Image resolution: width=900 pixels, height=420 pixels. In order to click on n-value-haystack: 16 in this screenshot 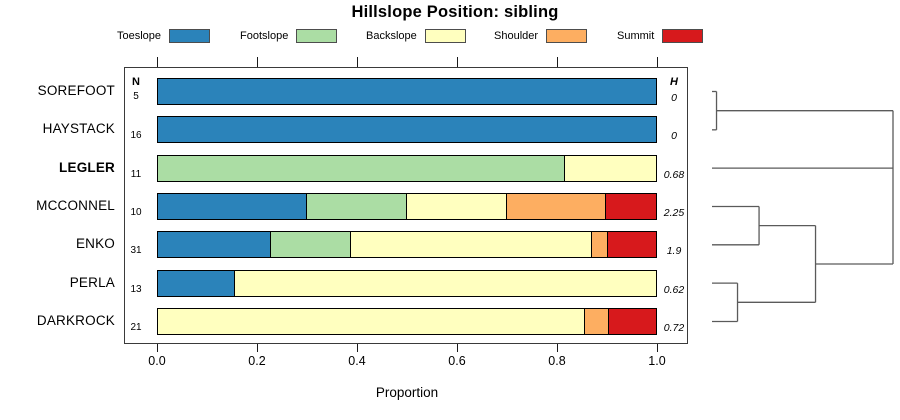, I will do `click(136, 136)`.